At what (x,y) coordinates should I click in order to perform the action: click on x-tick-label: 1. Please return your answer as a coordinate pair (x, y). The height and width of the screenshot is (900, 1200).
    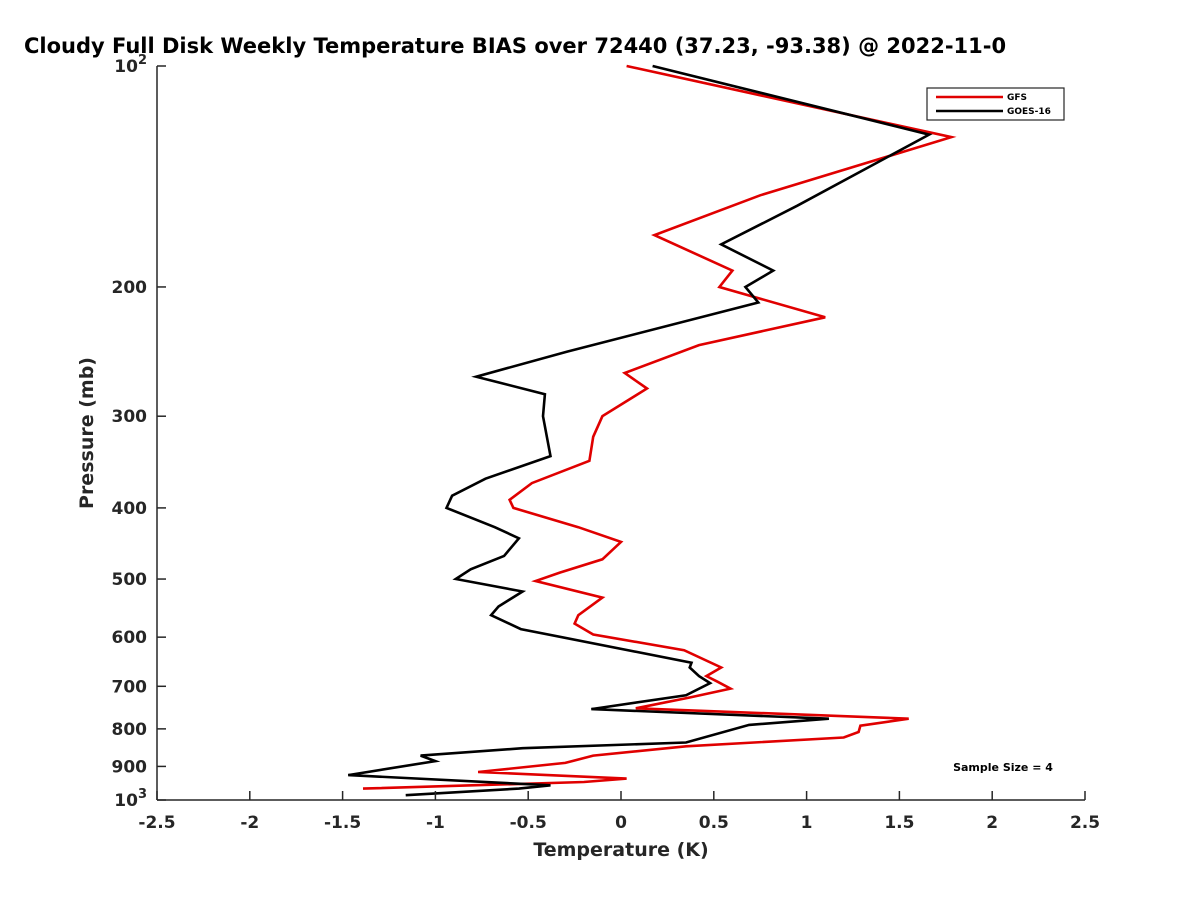
    Looking at the image, I should click on (807, 823).